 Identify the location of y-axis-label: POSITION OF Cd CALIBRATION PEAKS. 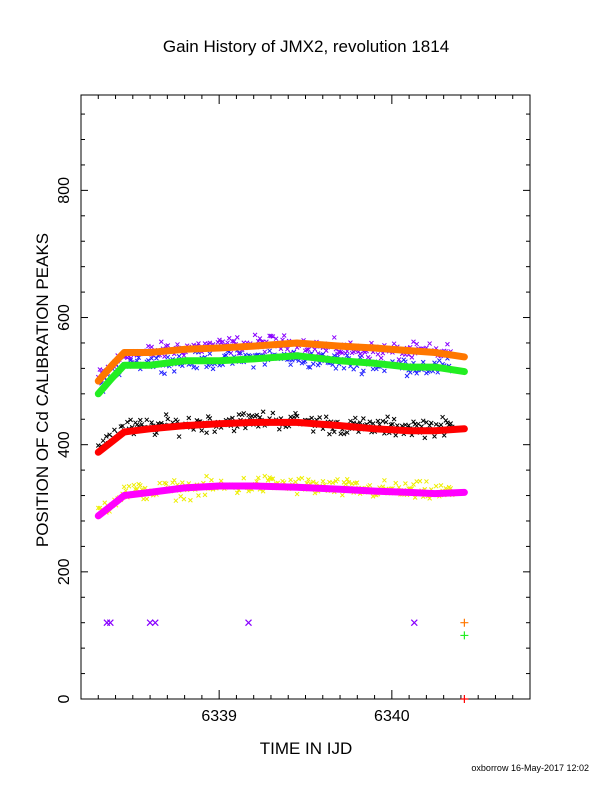
(42, 390).